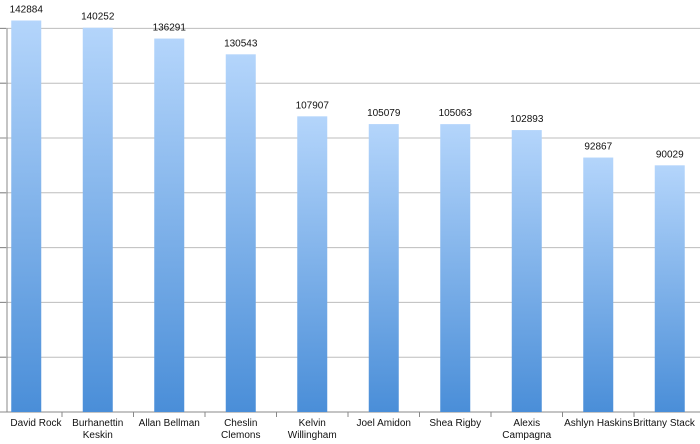 The height and width of the screenshot is (444, 700). I want to click on x-tick-label: Cheslin Clemons, so click(241, 429).